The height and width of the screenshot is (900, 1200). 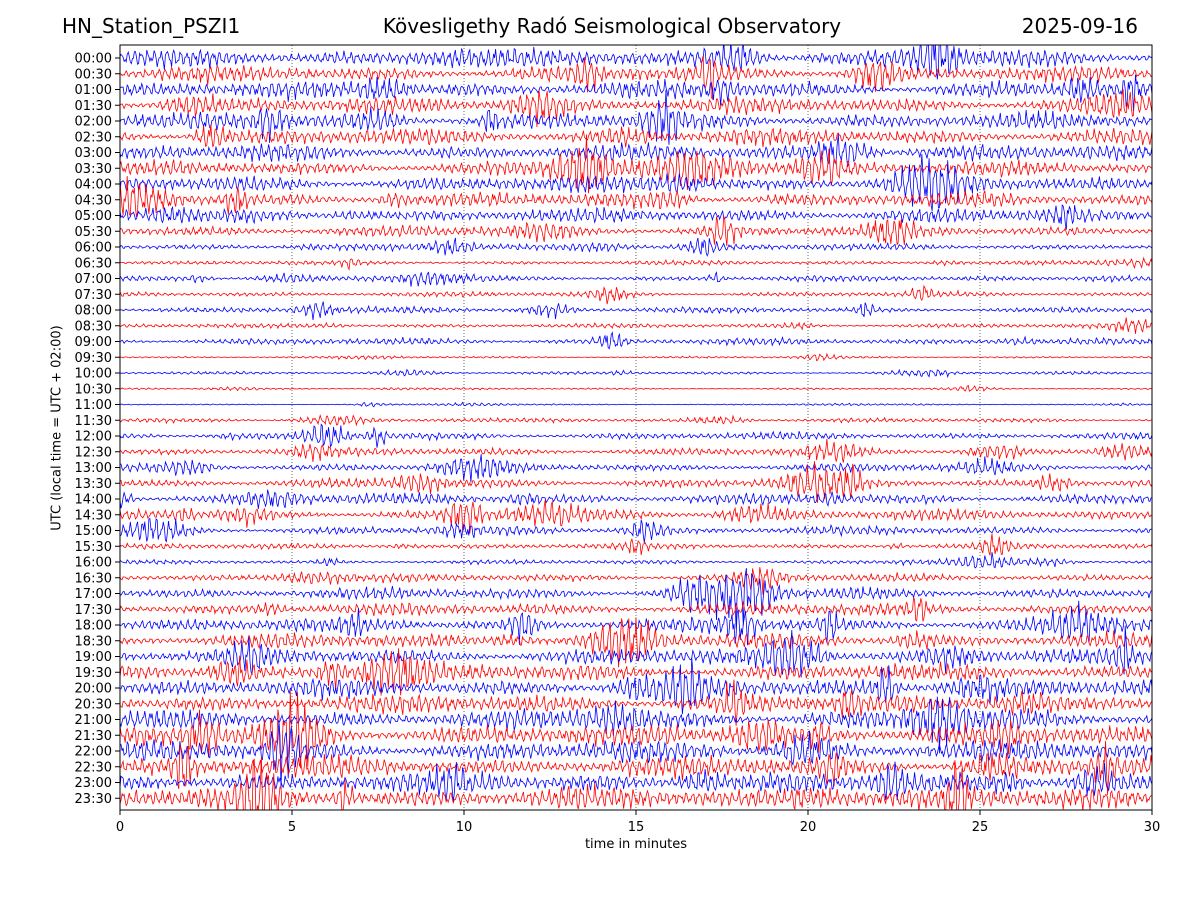 I want to click on x-tick-label: 25, so click(x=980, y=827).